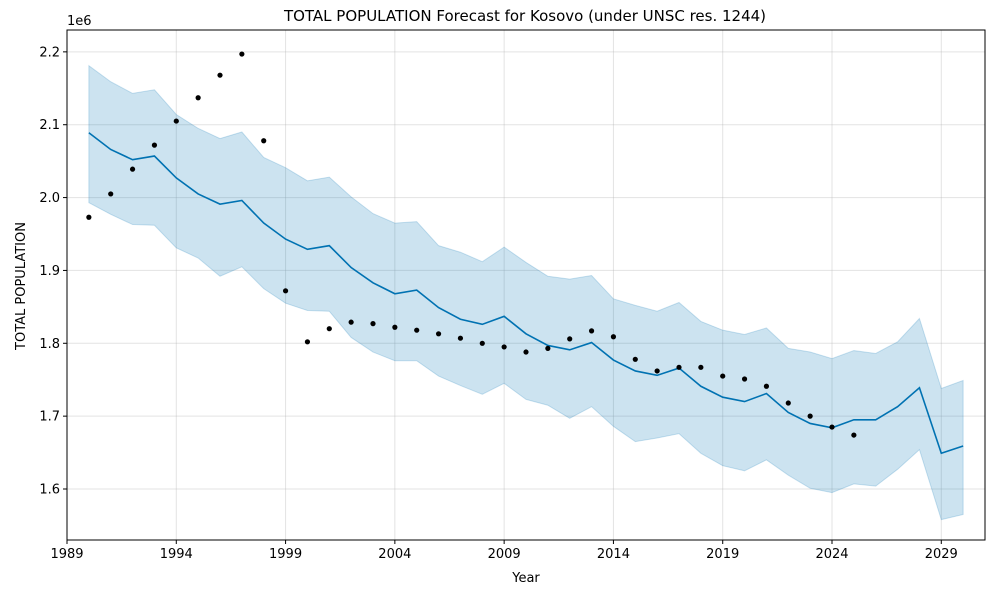  What do you see at coordinates (49, 271) in the screenshot?
I see `y-tick-label: 1.9` at bounding box center [49, 271].